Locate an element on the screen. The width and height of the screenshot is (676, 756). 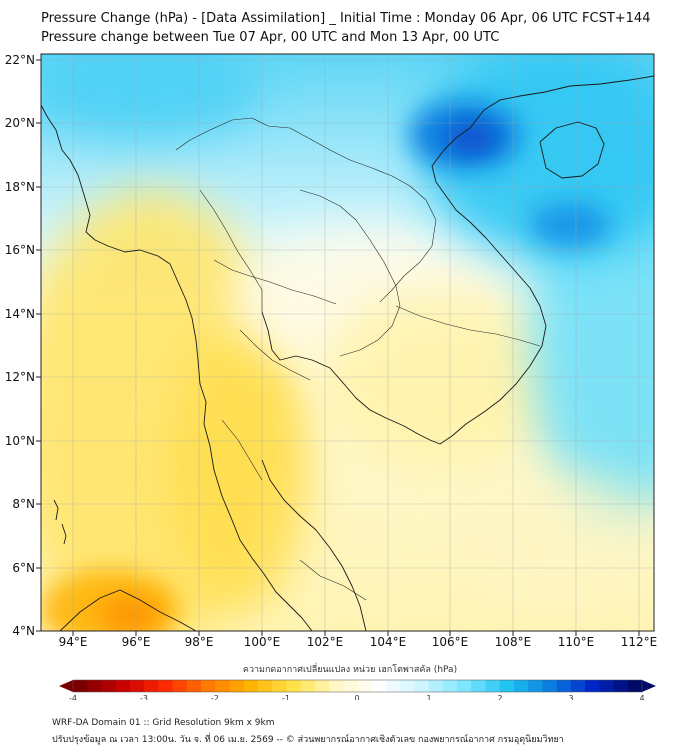
lat-tick-label: 14°N is located at coordinates (20, 314).